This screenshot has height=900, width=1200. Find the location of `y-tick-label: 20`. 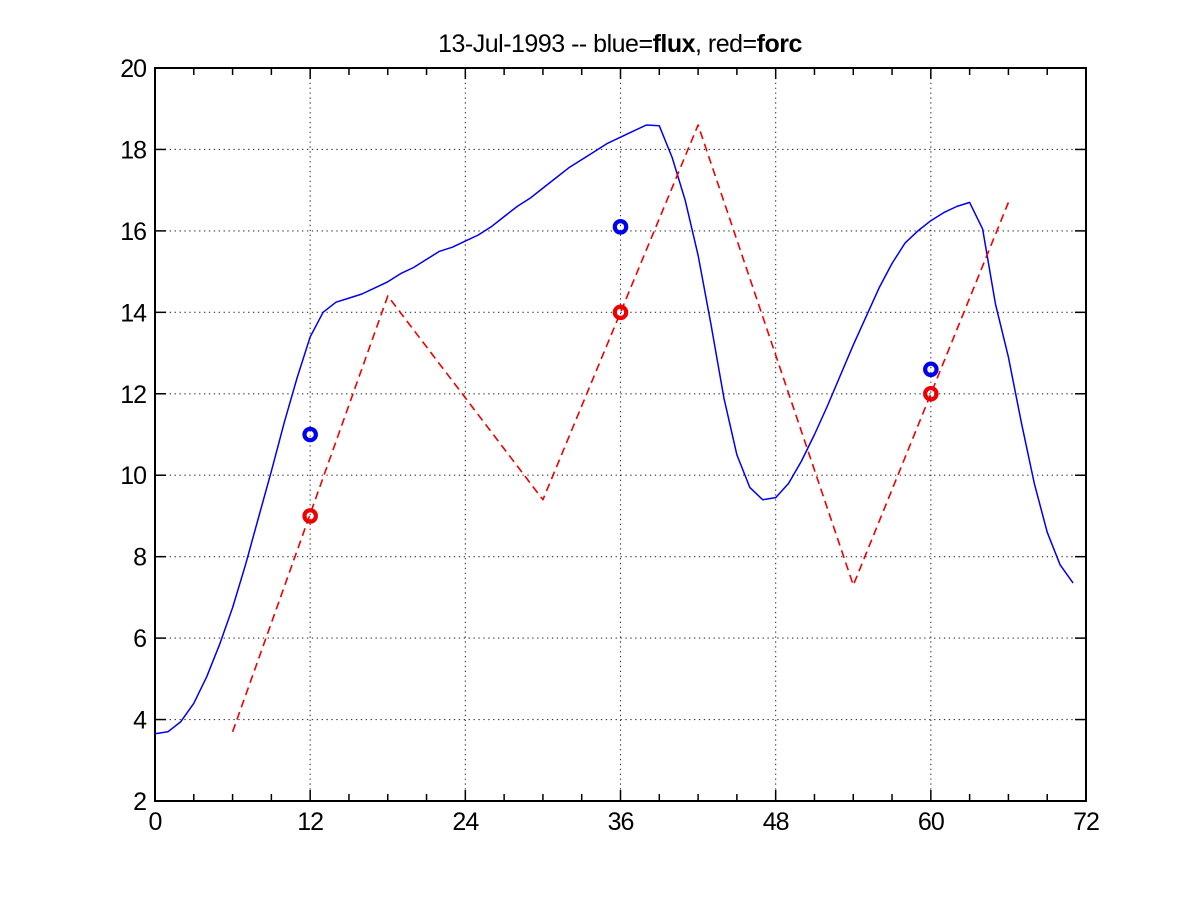

y-tick-label: 20 is located at coordinates (133, 69).